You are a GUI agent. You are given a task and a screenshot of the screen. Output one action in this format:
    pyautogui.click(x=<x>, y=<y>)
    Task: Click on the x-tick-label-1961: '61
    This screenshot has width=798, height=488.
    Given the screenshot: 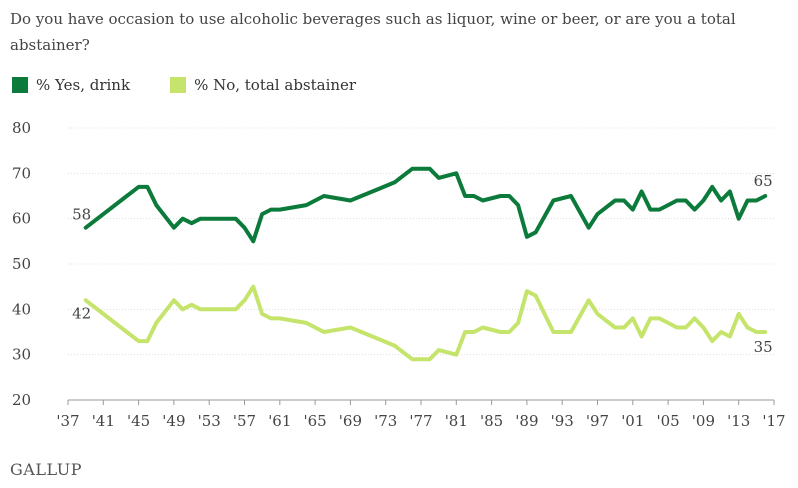 What is the action you would take?
    pyautogui.click(x=279, y=421)
    